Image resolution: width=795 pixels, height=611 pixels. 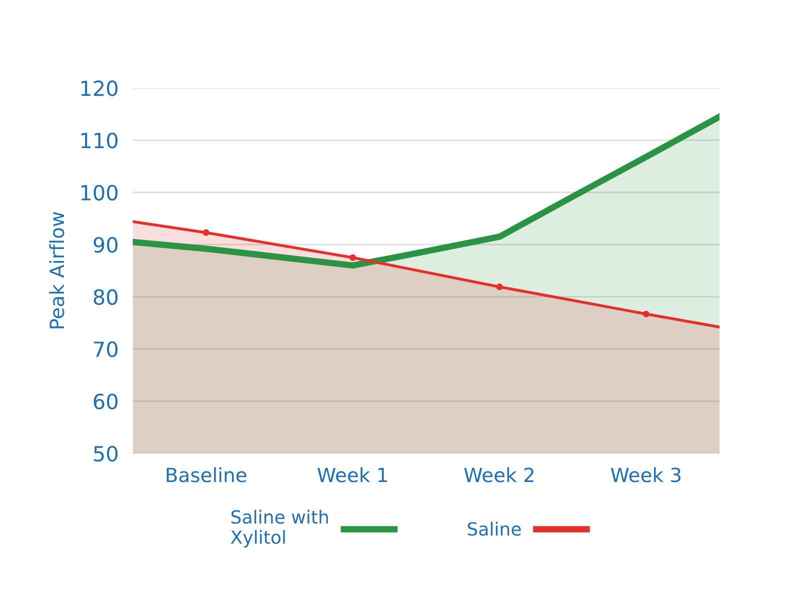 I want to click on y-tick-label: 50, so click(x=106, y=454).